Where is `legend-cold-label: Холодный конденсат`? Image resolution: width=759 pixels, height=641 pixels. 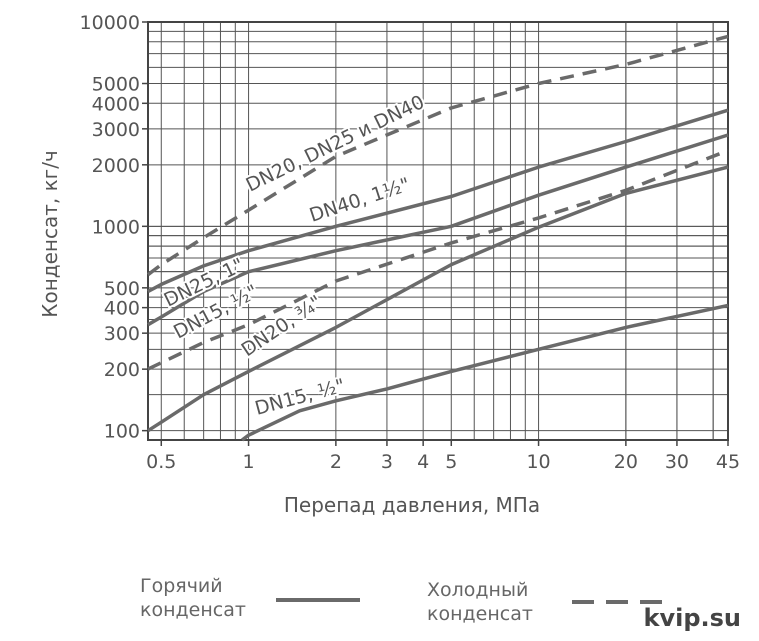 legend-cold-label: Холодный конденсат is located at coordinates (480, 602).